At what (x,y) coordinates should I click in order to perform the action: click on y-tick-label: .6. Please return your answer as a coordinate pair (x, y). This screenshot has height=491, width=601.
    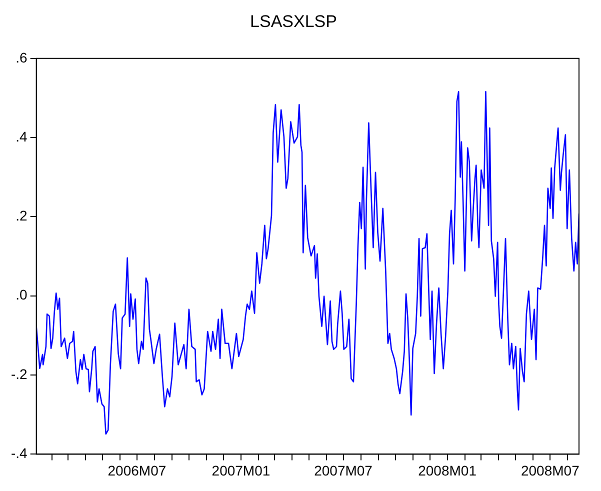
    Looking at the image, I should click on (22, 57).